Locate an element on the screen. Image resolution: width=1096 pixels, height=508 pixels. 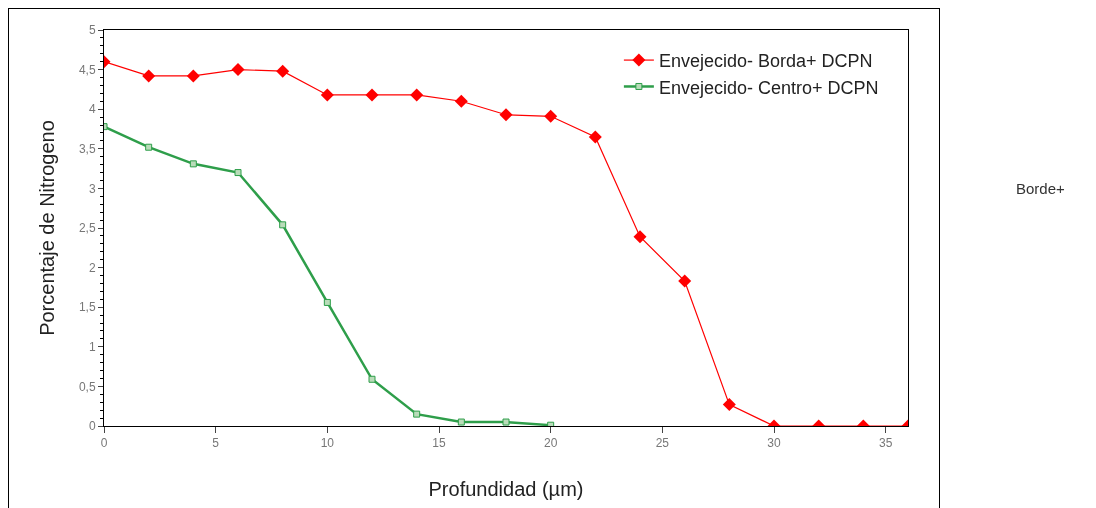
x-tick-label: 20 is located at coordinates (550, 443).